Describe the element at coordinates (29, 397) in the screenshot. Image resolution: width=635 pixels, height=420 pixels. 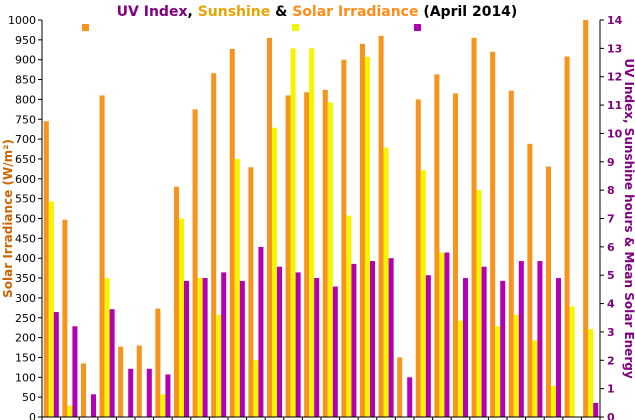
I see `y-left-tick-label-50: 50` at that location.